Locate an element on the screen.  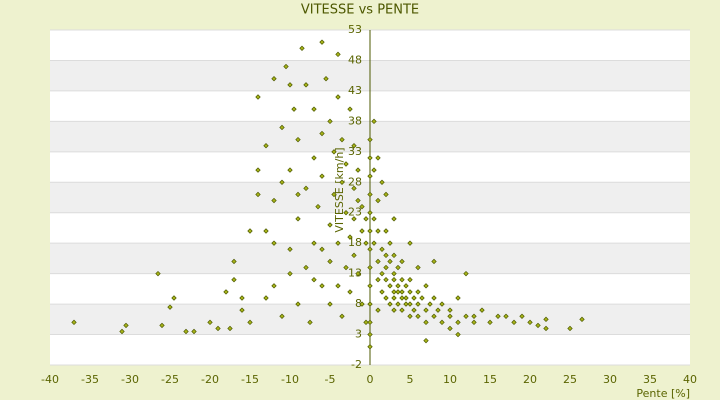
x-tick-label: 40 is located at coordinates (690, 379).